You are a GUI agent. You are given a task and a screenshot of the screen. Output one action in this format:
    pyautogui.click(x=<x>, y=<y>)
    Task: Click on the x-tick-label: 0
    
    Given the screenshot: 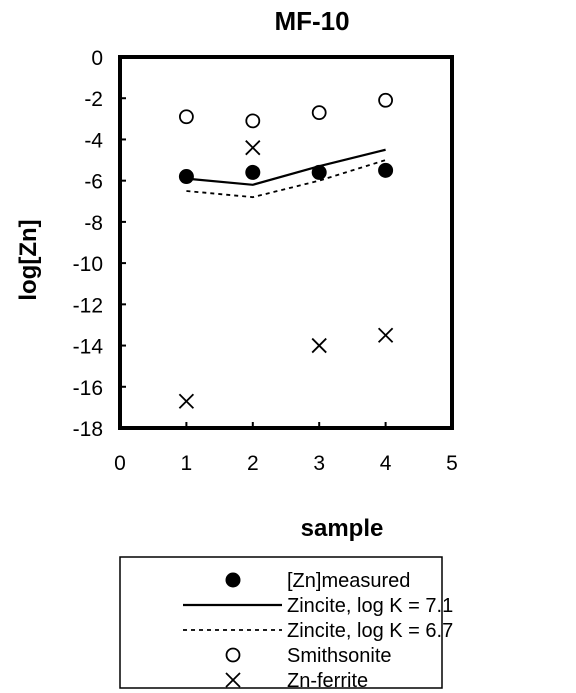 What is the action you would take?
    pyautogui.click(x=120, y=463)
    